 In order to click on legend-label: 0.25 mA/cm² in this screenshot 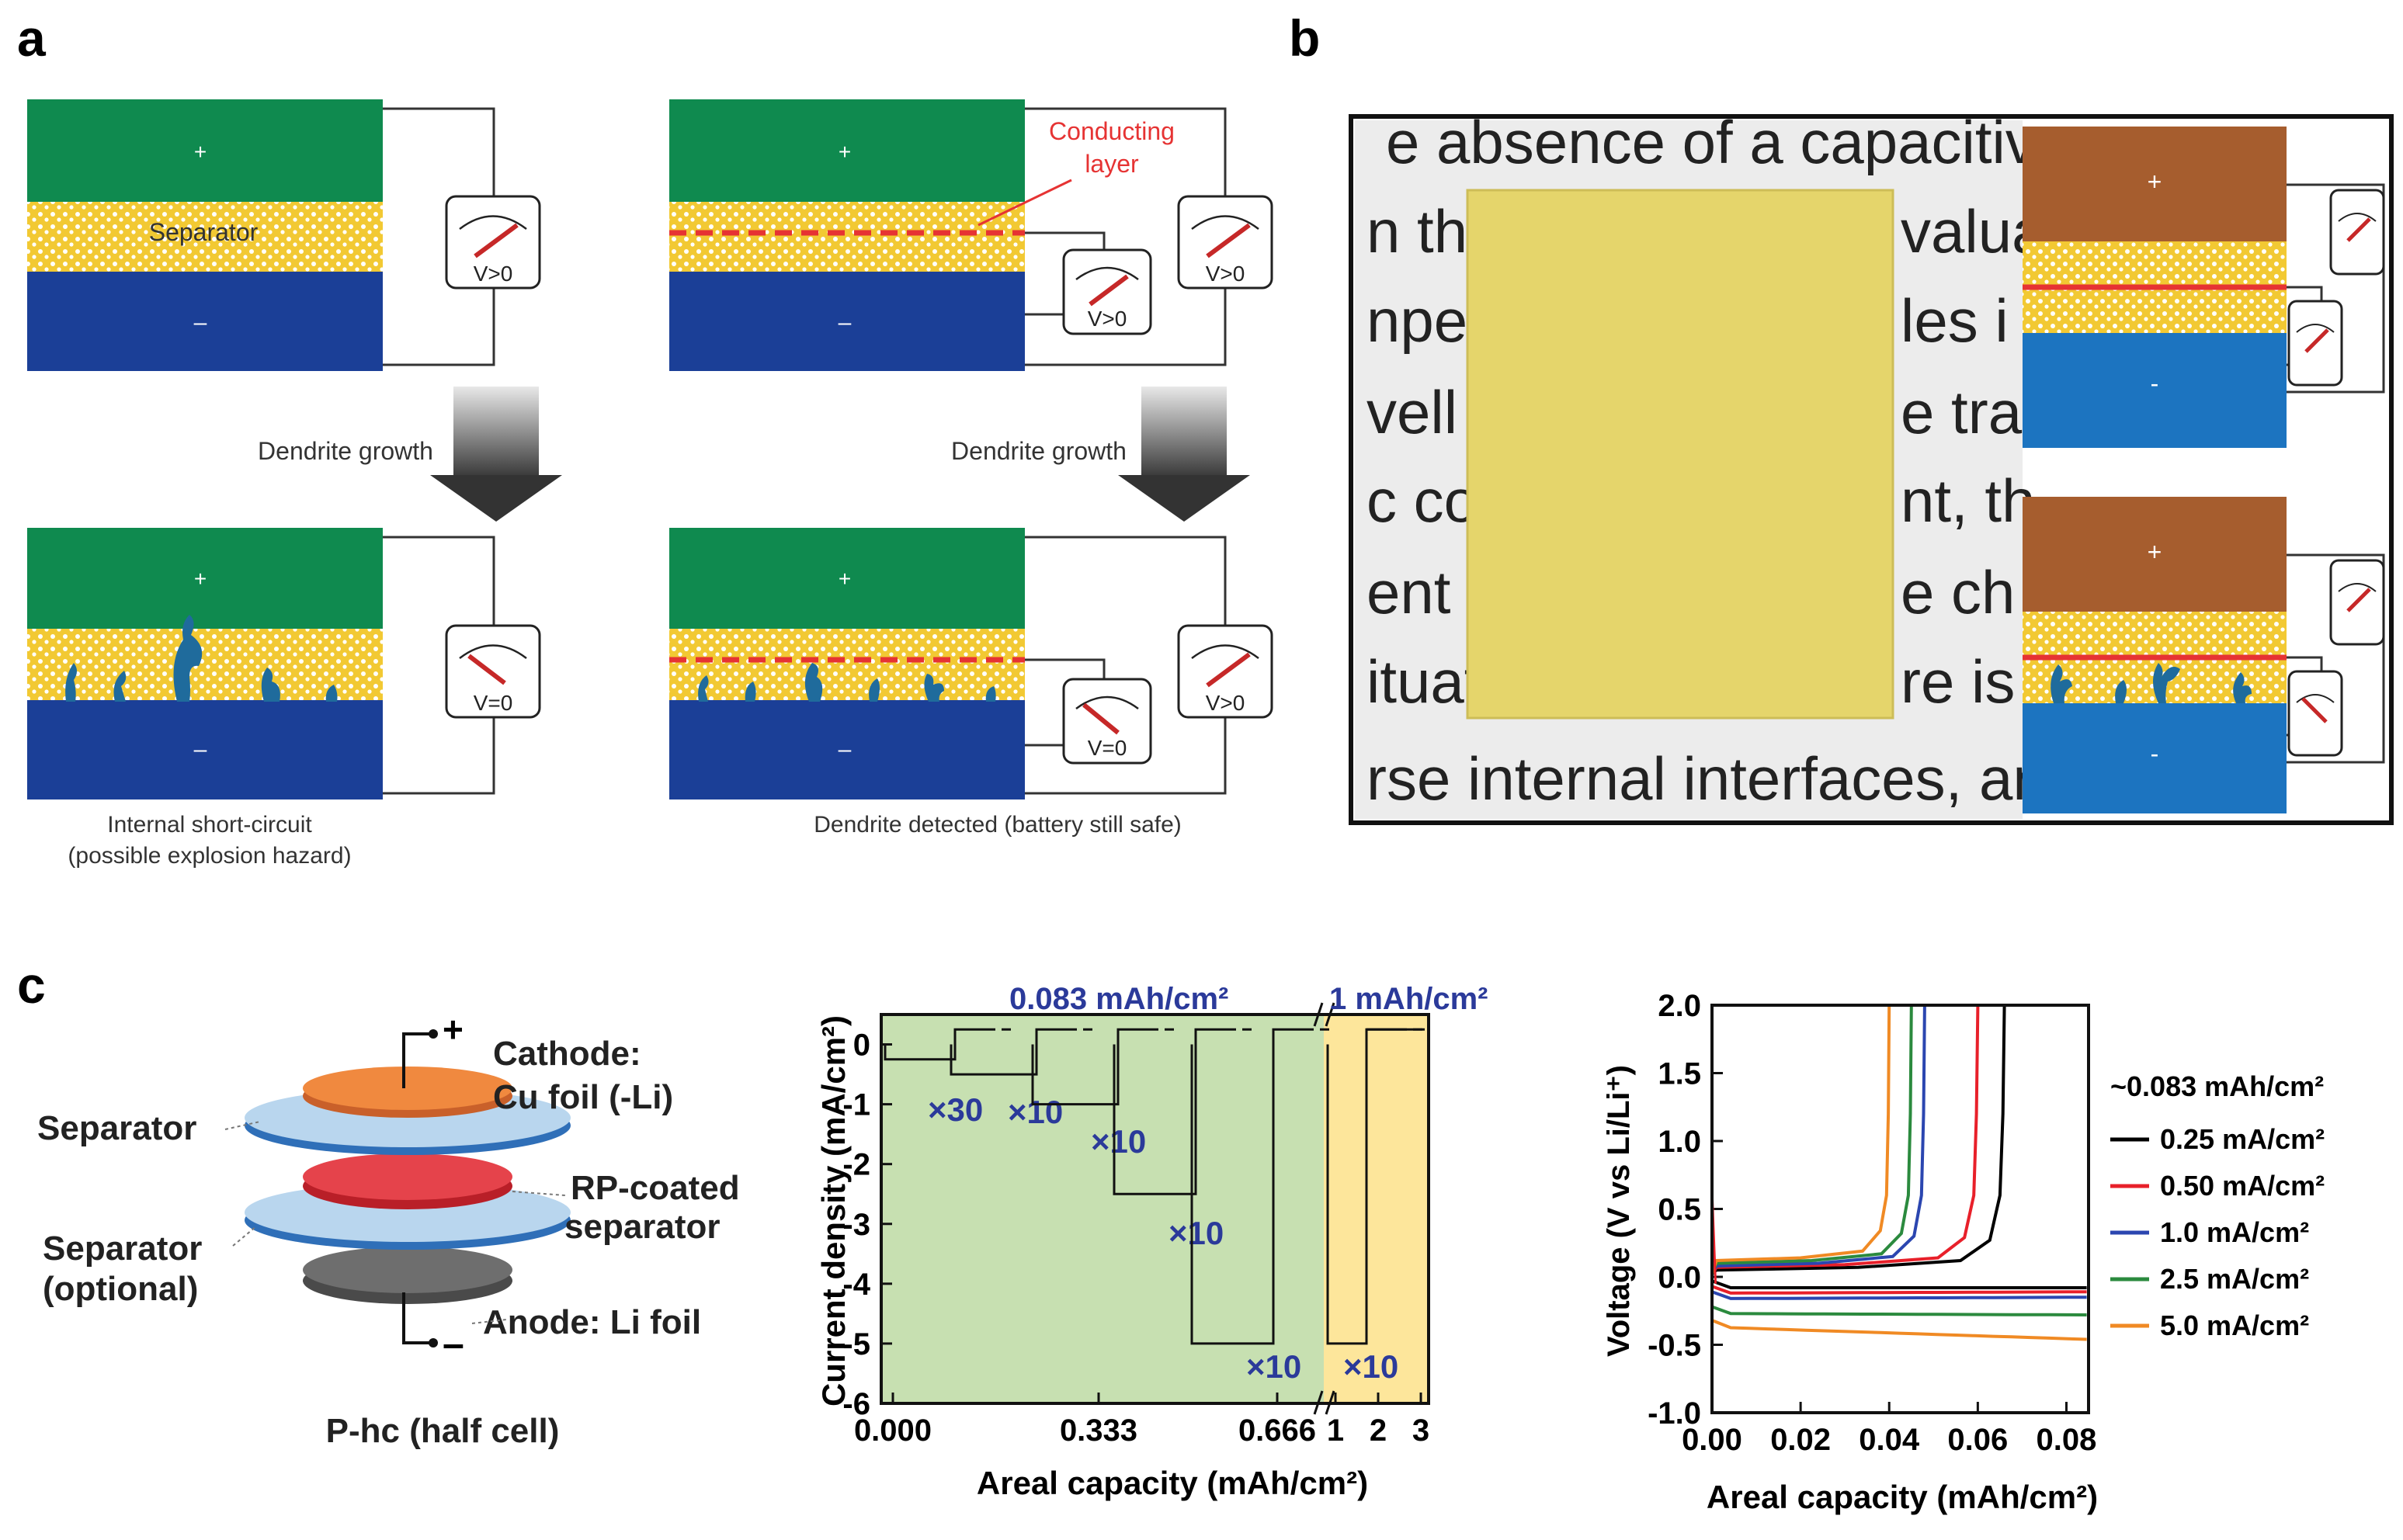, I will do `click(2242, 1139)`.